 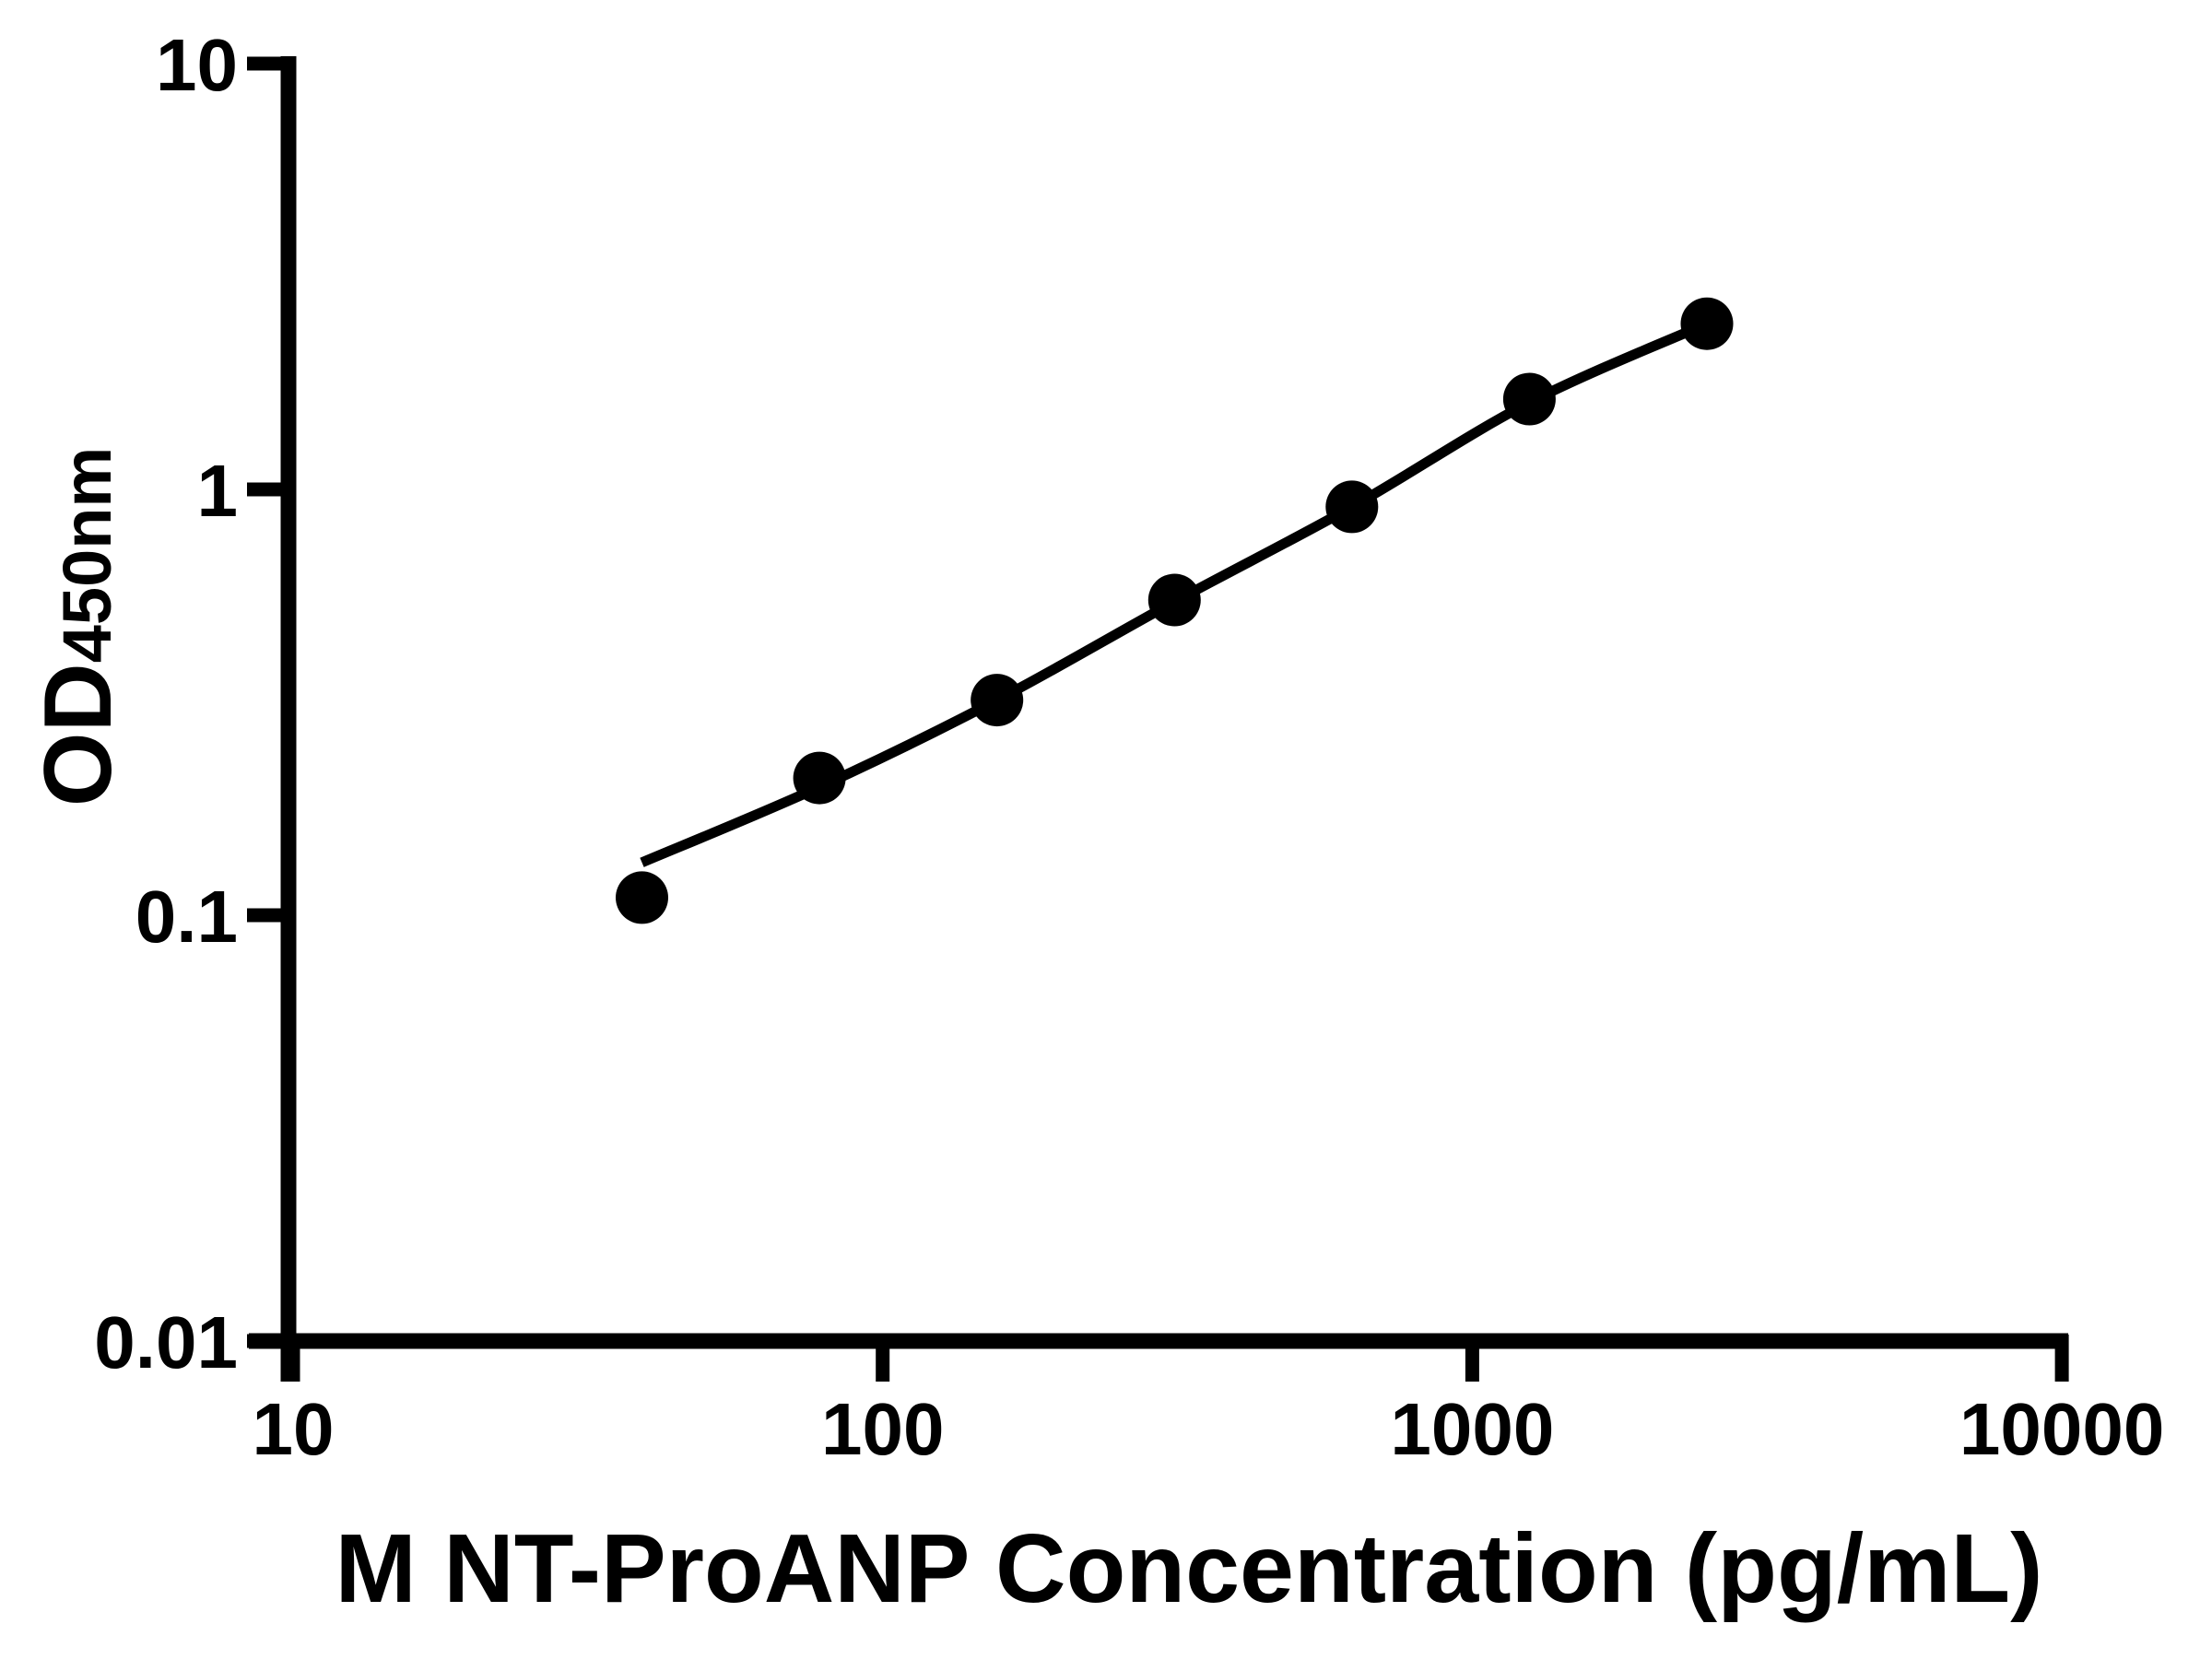 What do you see at coordinates (1177, 1358) in the screenshot?
I see `x-axis-ticks` at bounding box center [1177, 1358].